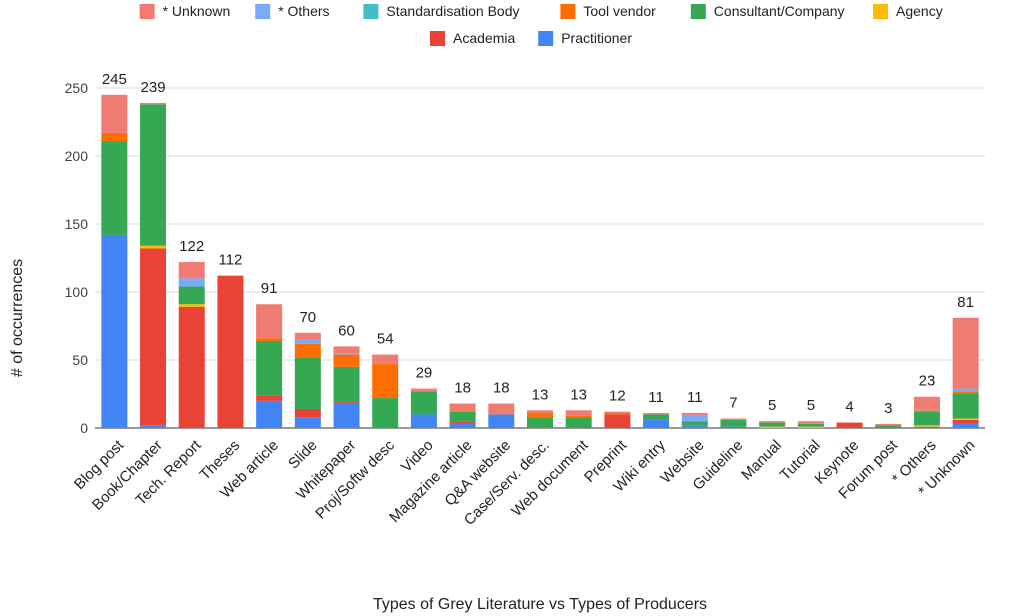  Describe the element at coordinates (733, 402) in the screenshot. I see `bar-total-label: 7` at that location.